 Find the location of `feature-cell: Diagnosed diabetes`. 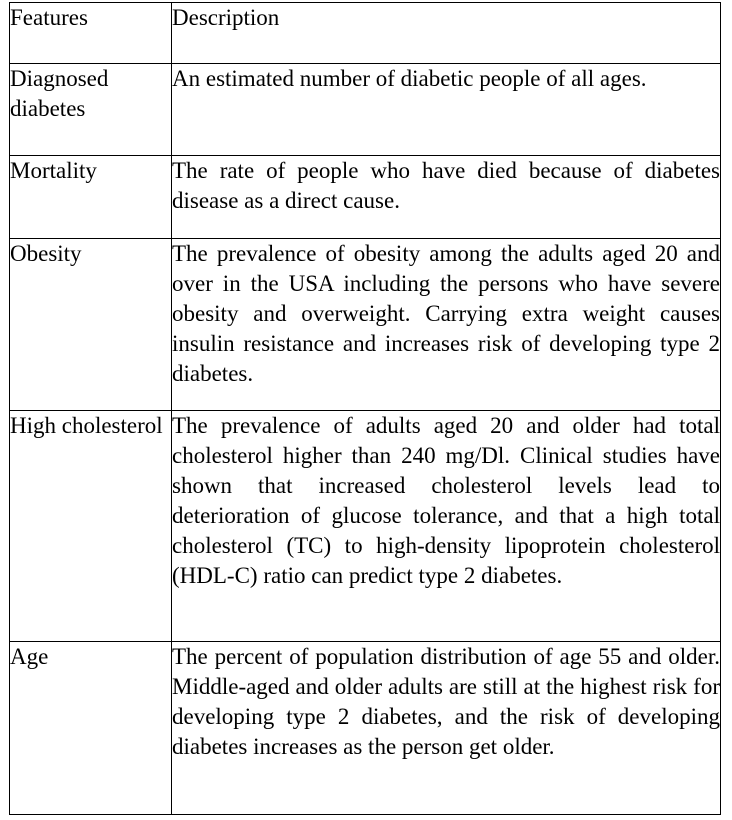

feature-cell: Diagnosed diabetes is located at coordinates (90, 109).